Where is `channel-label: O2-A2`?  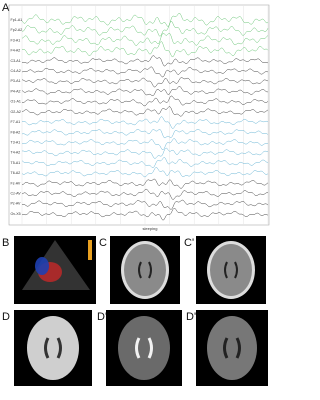 channel-label: O2-A2 is located at coordinates (16, 112).